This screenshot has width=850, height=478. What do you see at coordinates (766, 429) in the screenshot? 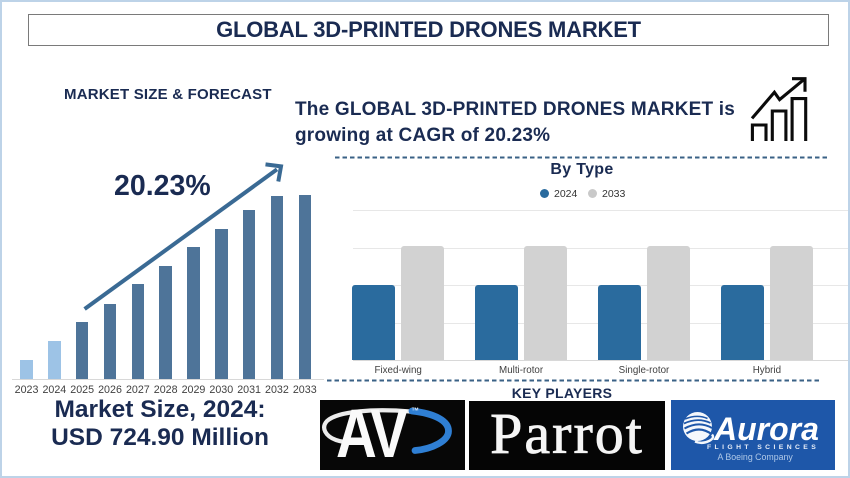
I see `svg-text: Aurora` at bounding box center [766, 429].